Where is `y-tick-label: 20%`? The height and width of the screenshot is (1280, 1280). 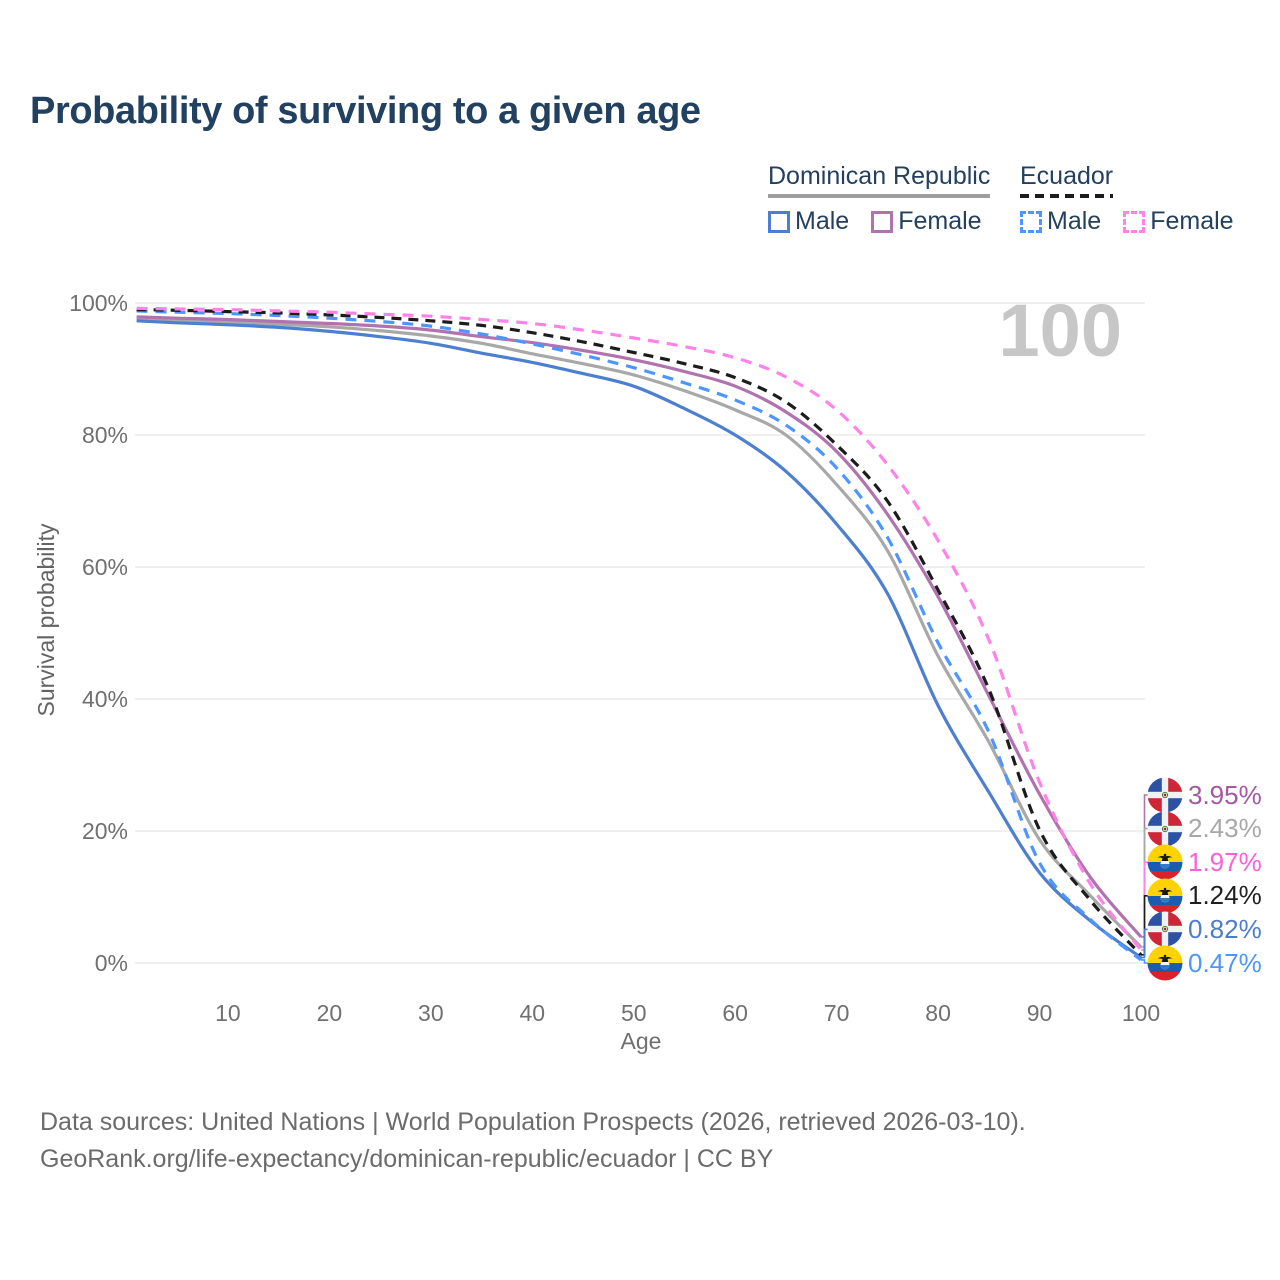
y-tick-label: 20% is located at coordinates (104, 831).